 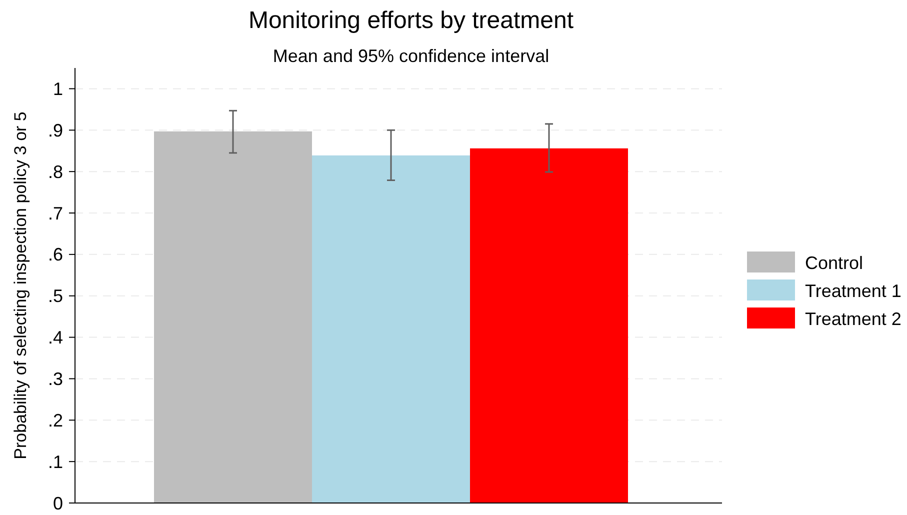 I want to click on chart-subtitle: Mean and 95% confidence interval, so click(x=411, y=56).